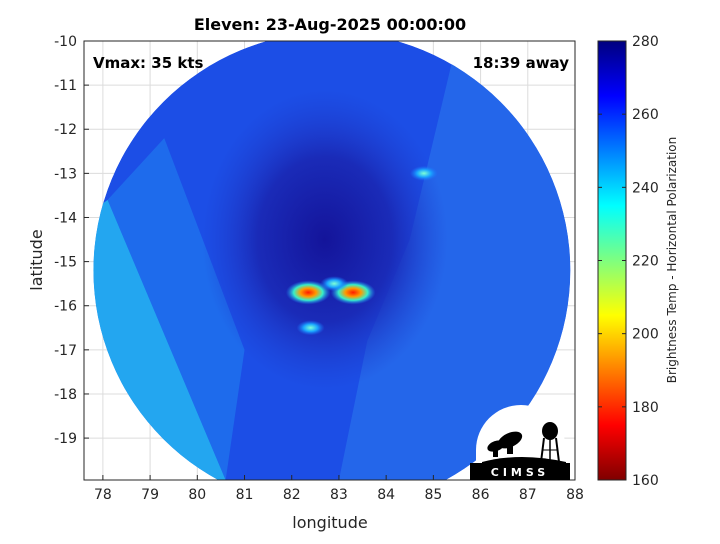 Image resolution: width=720 pixels, height=544 pixels. What do you see at coordinates (36, 259) in the screenshot?
I see `y-axis-label: latitude` at bounding box center [36, 259].